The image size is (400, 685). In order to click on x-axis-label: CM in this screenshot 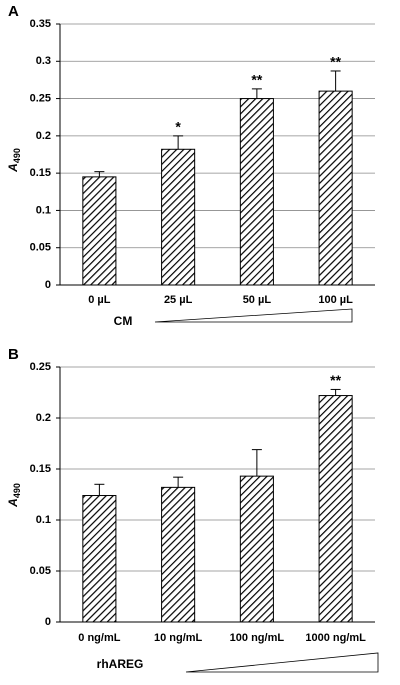, I will do `click(123, 321)`.